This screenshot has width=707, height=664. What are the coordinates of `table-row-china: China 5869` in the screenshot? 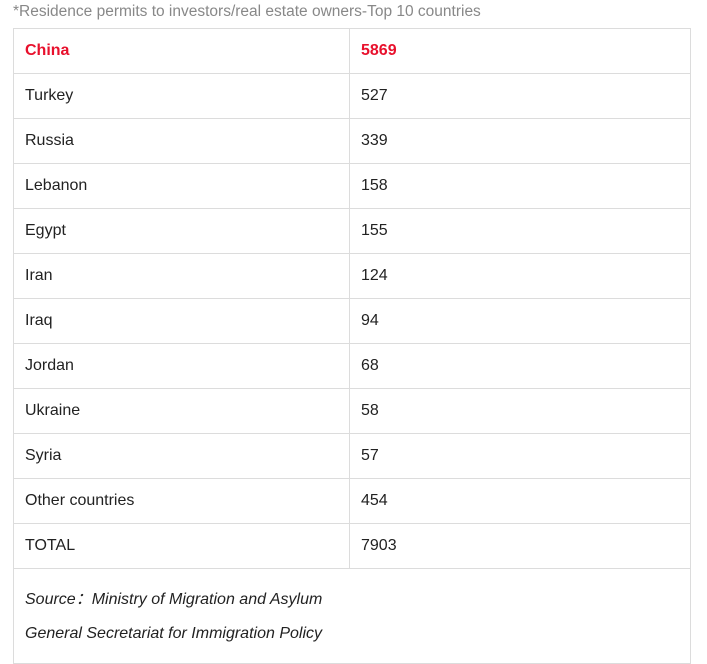 It's located at (352, 51).